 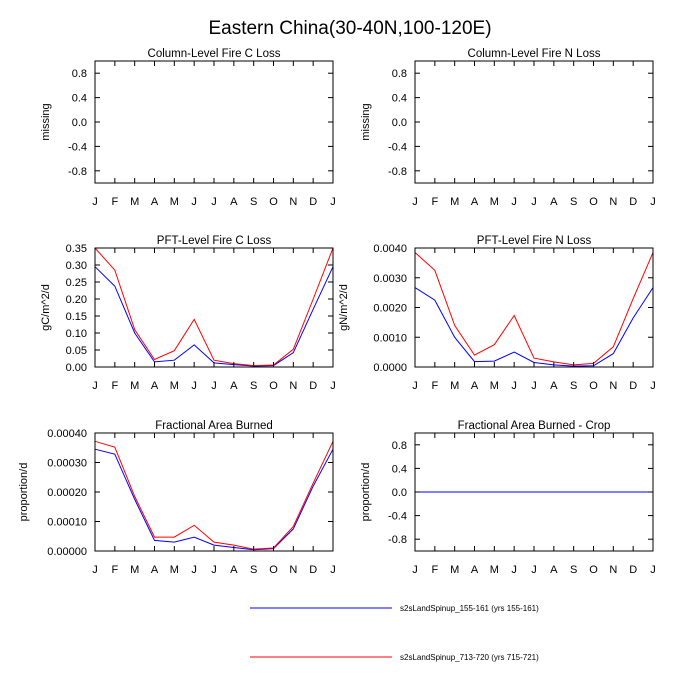 I want to click on y-tick-label: 0.4, so click(x=399, y=469).